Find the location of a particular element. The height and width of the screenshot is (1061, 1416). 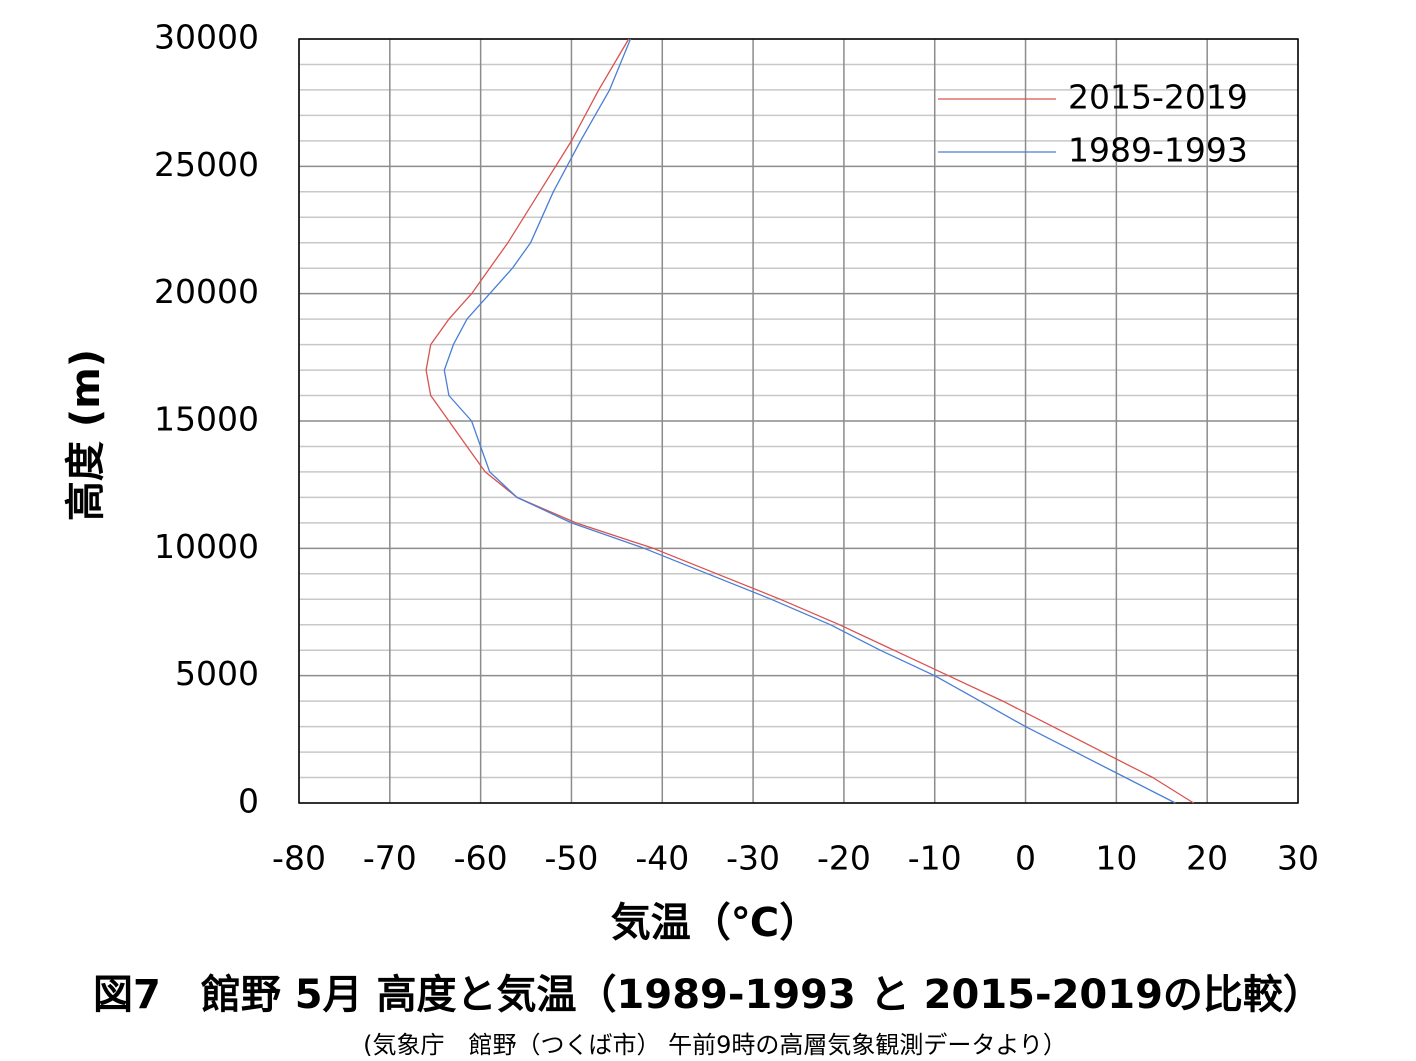

chart-title: 図7 館野 5月 高度と気温（1989-1993 と 2015-2019の比較） is located at coordinates (708, 995).